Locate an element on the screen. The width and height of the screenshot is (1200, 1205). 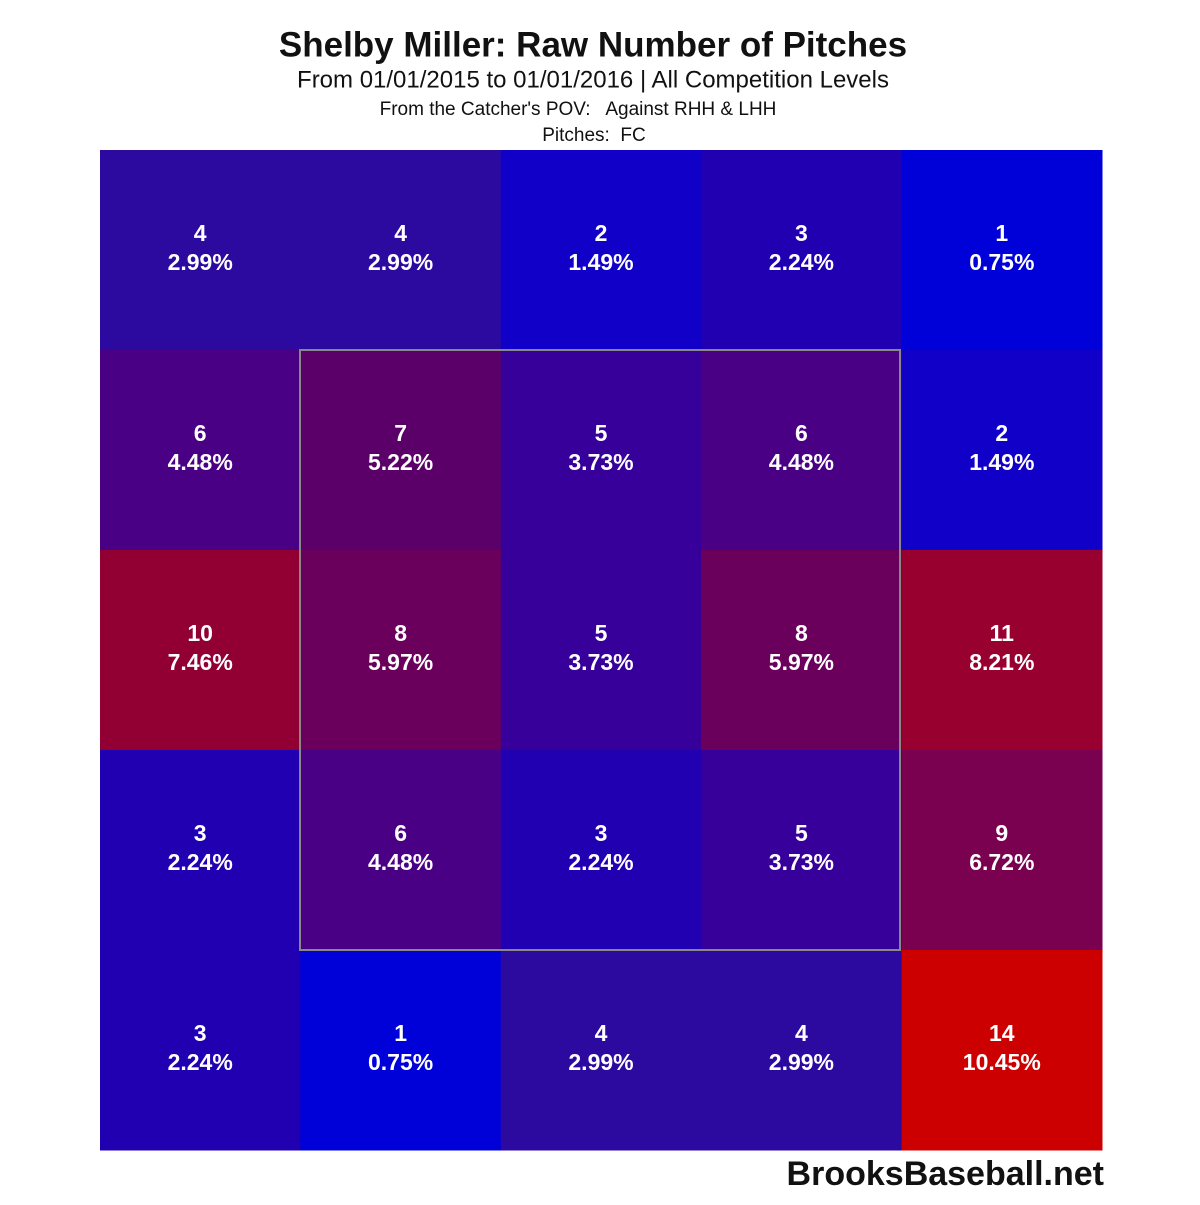
count-label: 7 is located at coordinates (400, 433).